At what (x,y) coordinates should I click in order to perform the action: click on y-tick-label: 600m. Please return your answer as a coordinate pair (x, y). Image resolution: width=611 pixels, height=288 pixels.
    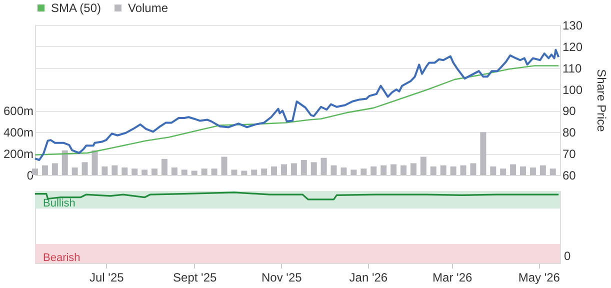
    Looking at the image, I should click on (18, 111).